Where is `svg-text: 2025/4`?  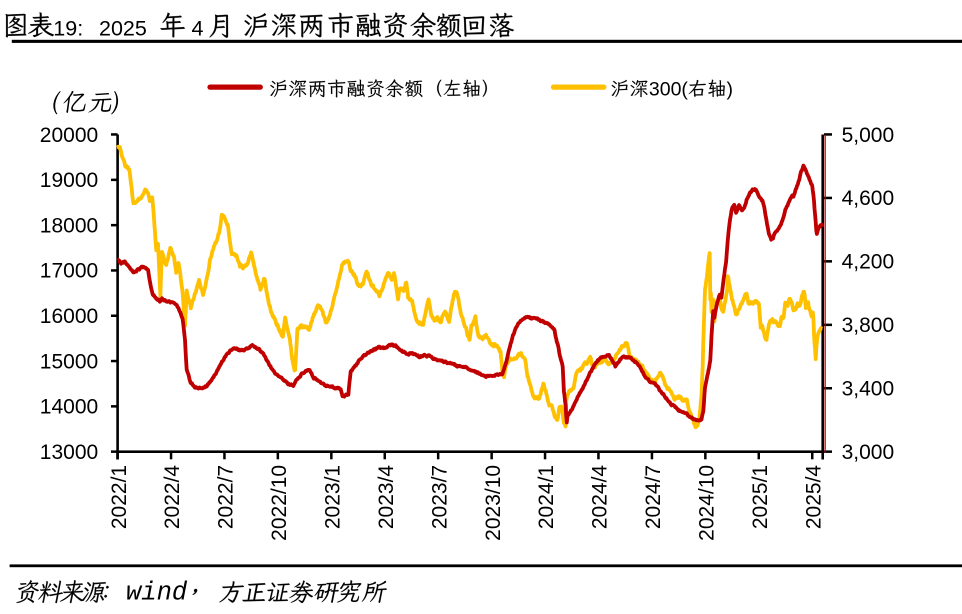
svg-text: 2025/4 is located at coordinates (813, 497).